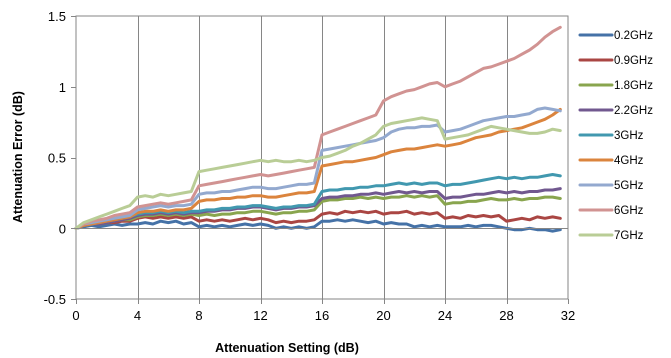 This screenshot has height=358, width=671. I want to click on legend-label: 0.2GHz, so click(633, 36).